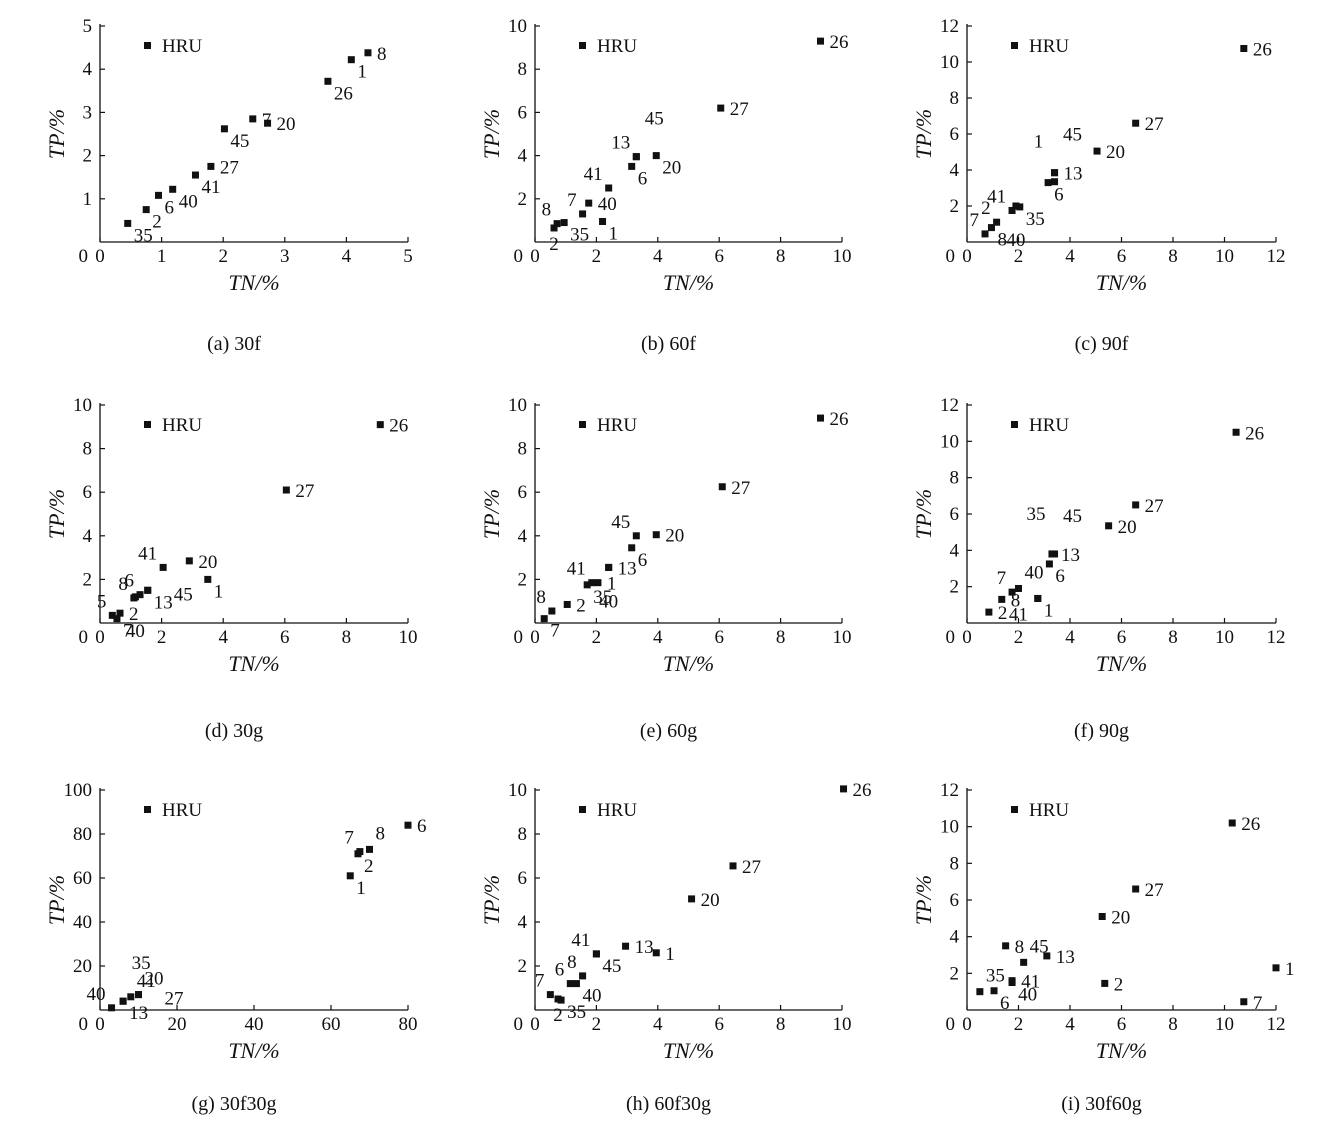 This screenshot has height=1126, width=1328. Describe the element at coordinates (331, 1024) in the screenshot. I see `x-tick-label: 60` at that location.